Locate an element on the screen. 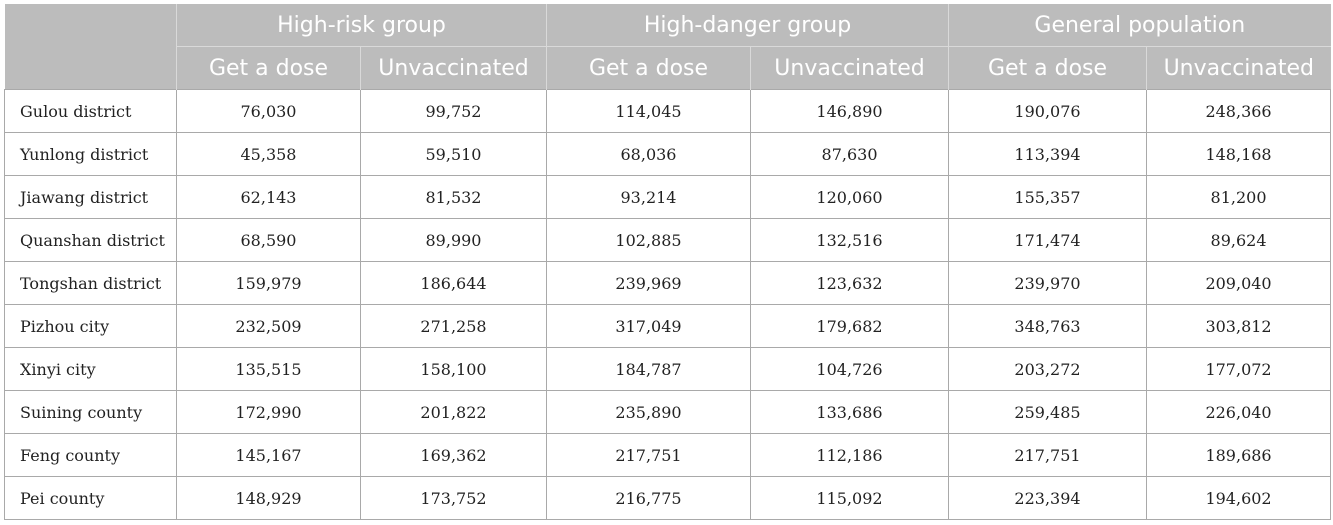 This screenshot has width=1333, height=525. table-cell: 148,929 is located at coordinates (268, 498).